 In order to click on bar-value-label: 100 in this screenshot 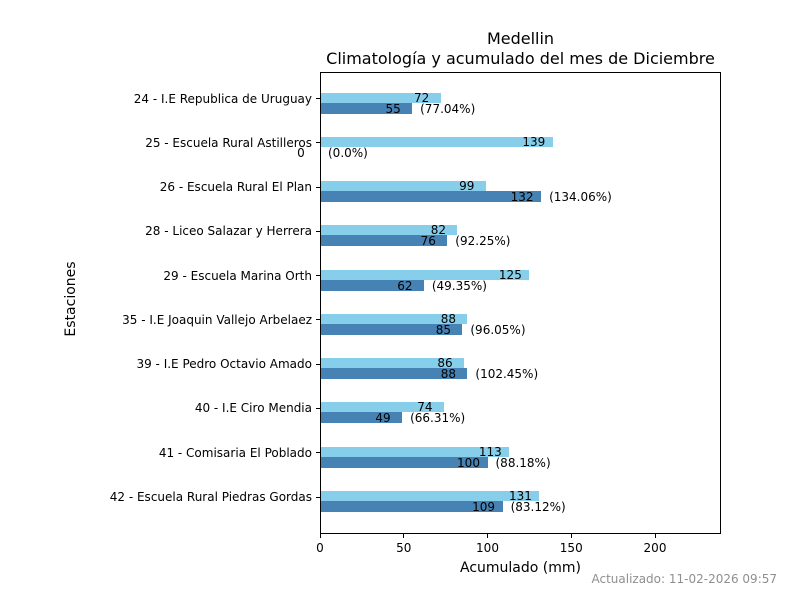, I will do `click(468, 462)`.